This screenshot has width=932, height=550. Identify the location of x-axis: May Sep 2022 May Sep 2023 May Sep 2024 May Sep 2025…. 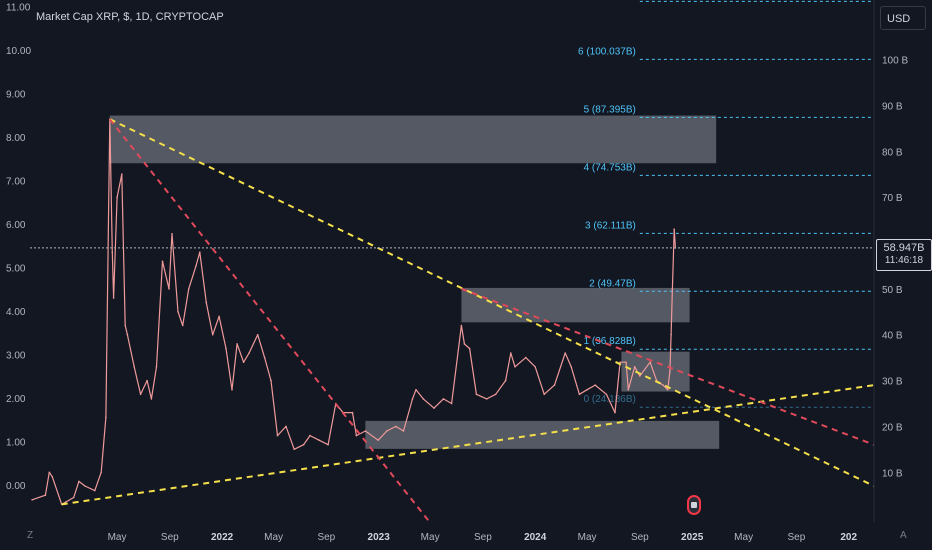
(483, 537).